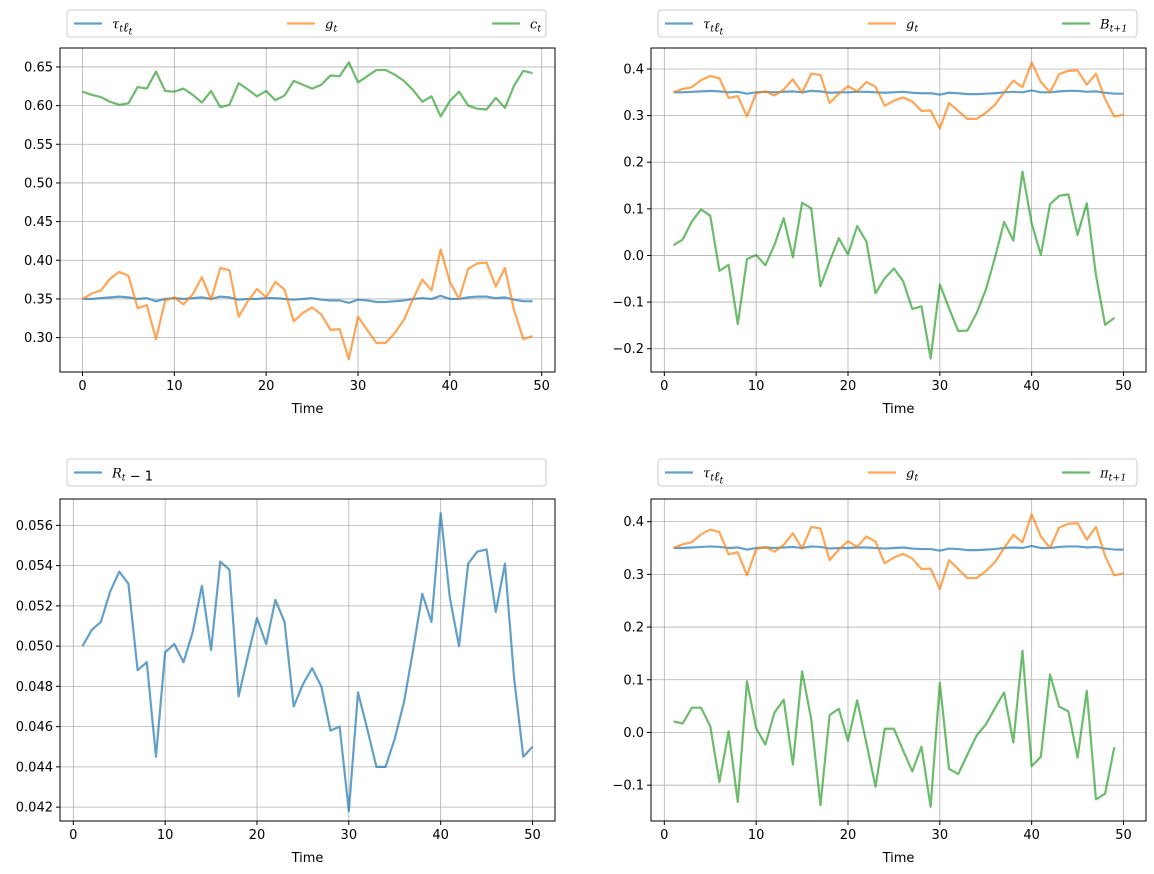 Image resolution: width=1154 pixels, height=874 pixels. What do you see at coordinates (34, 566) in the screenshot?
I see `y-tick-label: 0.054` at bounding box center [34, 566].